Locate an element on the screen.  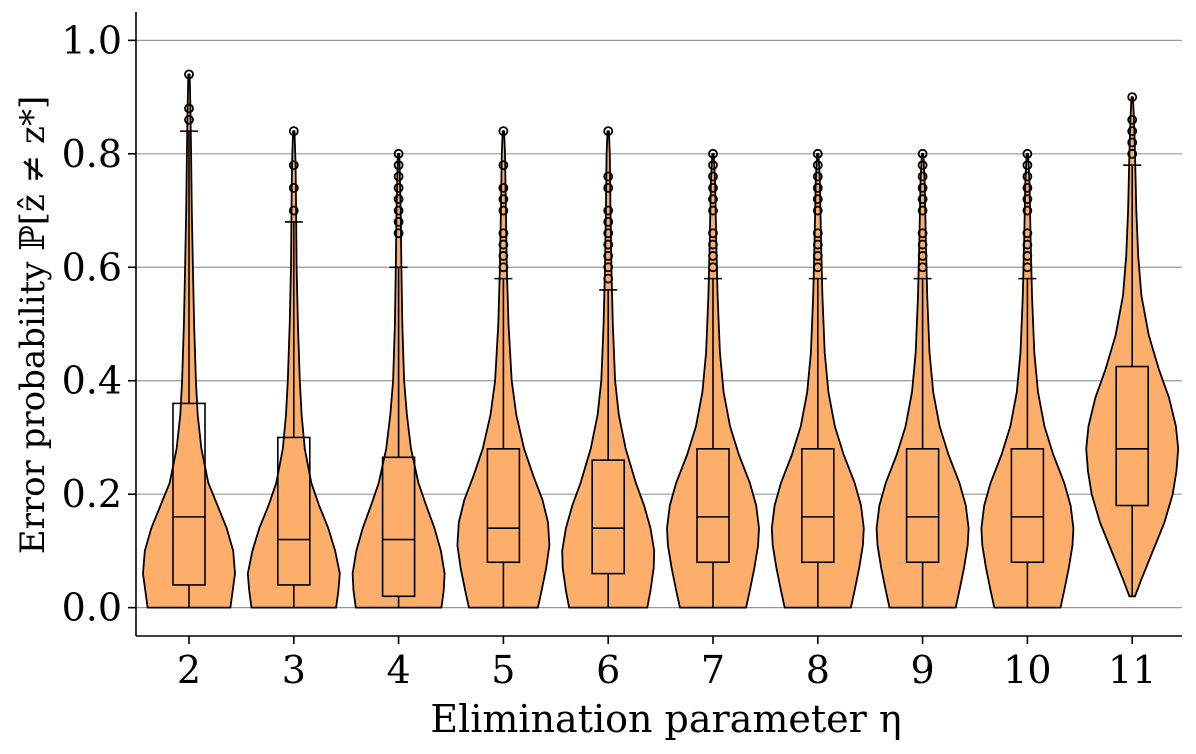
x-tick-label: 10 is located at coordinates (1027, 670).